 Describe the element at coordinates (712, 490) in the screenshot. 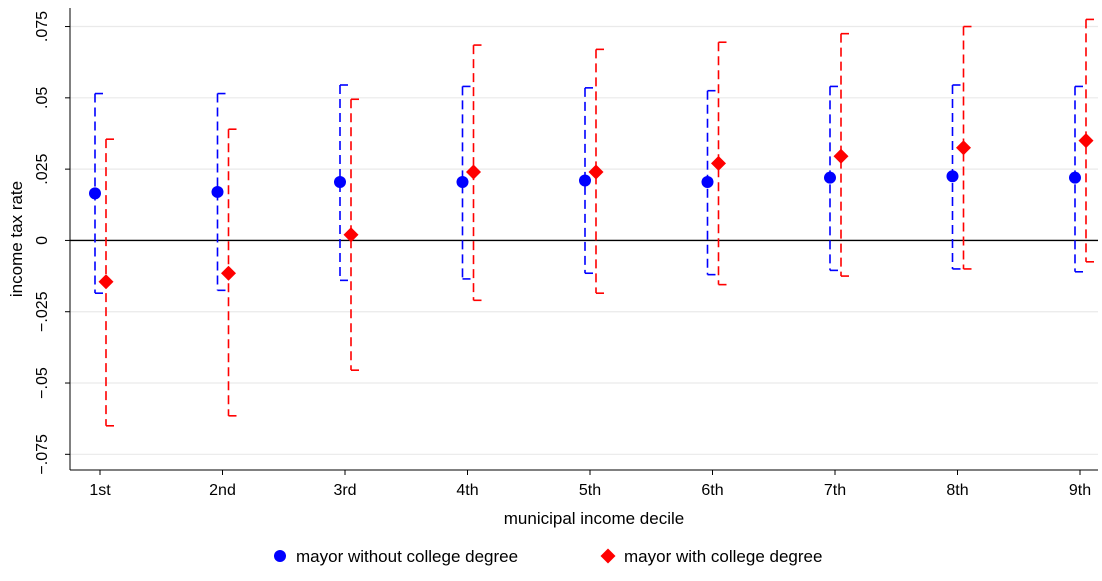

I see `x-tick-label: 6th` at that location.